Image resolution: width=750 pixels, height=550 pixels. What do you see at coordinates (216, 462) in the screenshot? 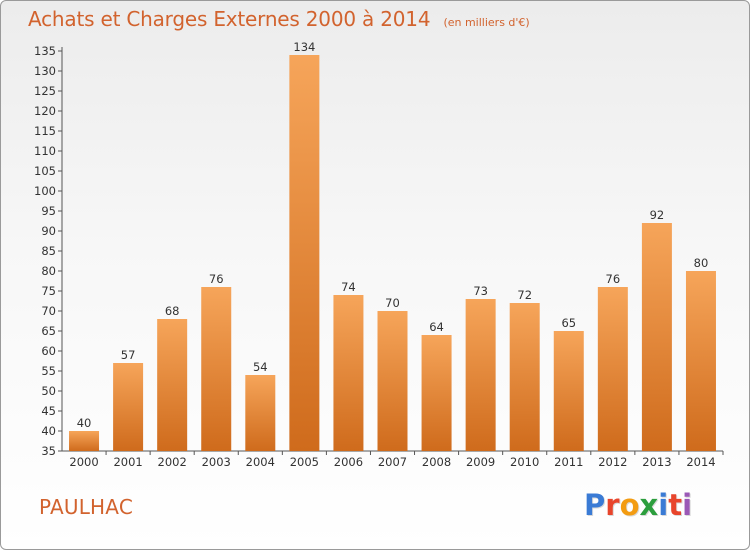
I see `x-tick-label-2003: 2003` at bounding box center [216, 462].